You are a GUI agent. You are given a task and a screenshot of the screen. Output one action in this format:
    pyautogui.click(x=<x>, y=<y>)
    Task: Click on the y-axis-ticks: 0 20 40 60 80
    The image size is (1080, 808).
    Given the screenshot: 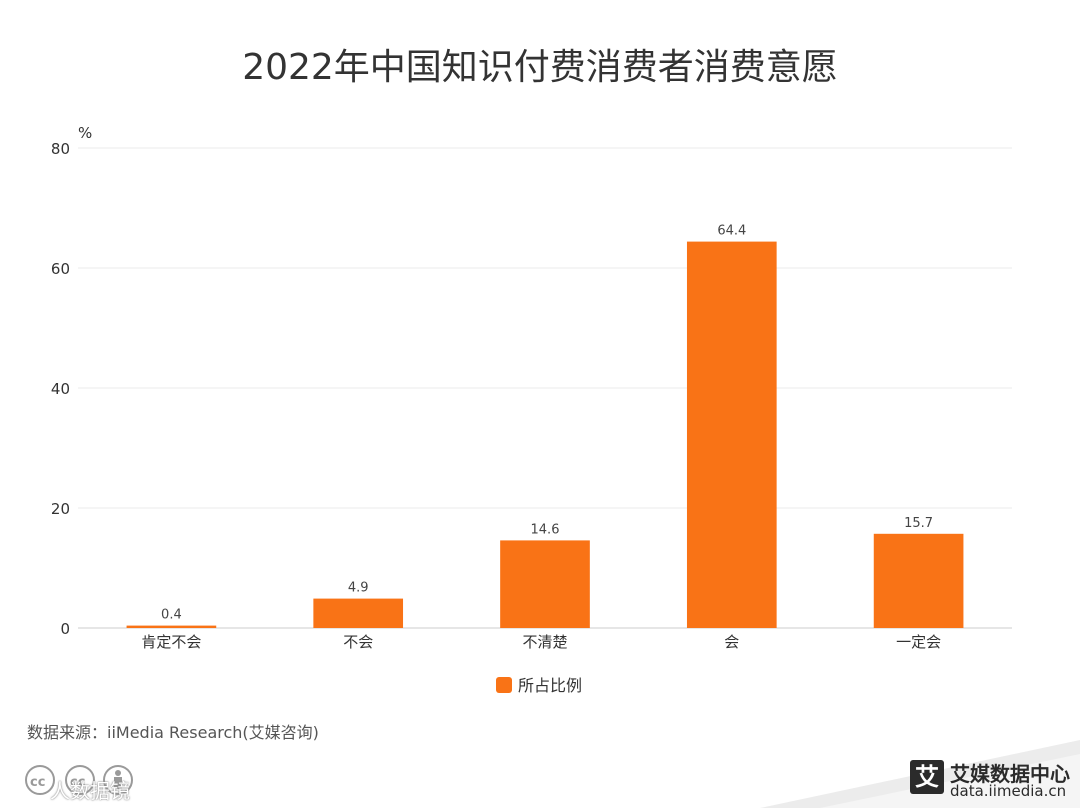 What is the action you would take?
    pyautogui.click(x=60, y=389)
    